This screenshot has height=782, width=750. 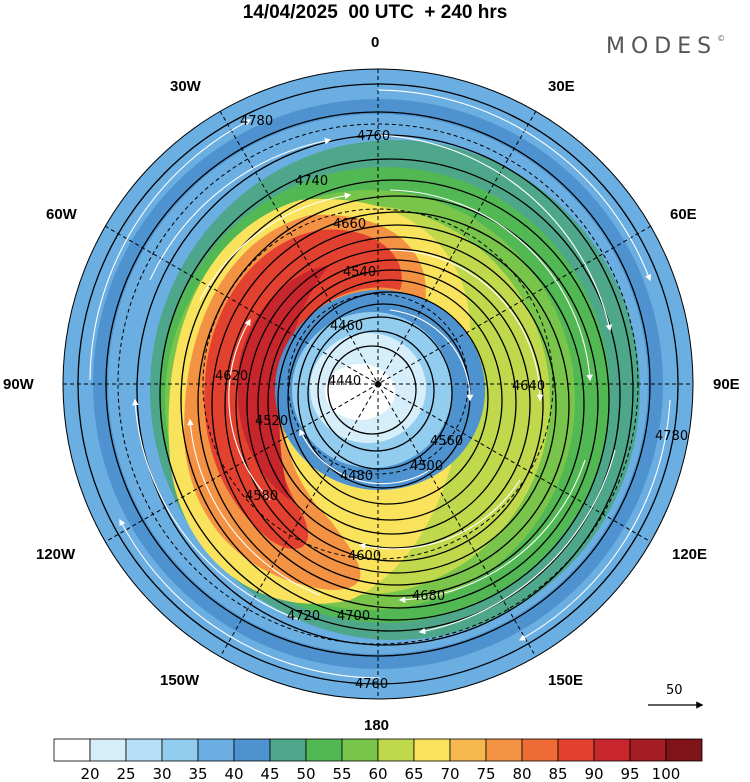 I want to click on contour-label: 4640, so click(x=528, y=386).